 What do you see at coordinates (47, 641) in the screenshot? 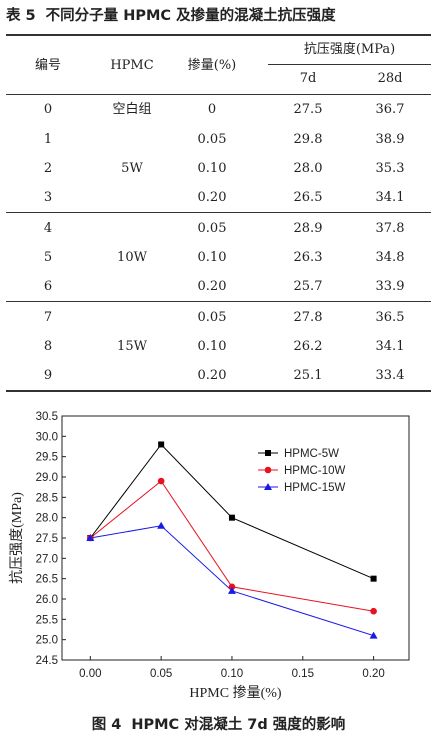
I see `y-tick-label: 25.0` at bounding box center [47, 641].